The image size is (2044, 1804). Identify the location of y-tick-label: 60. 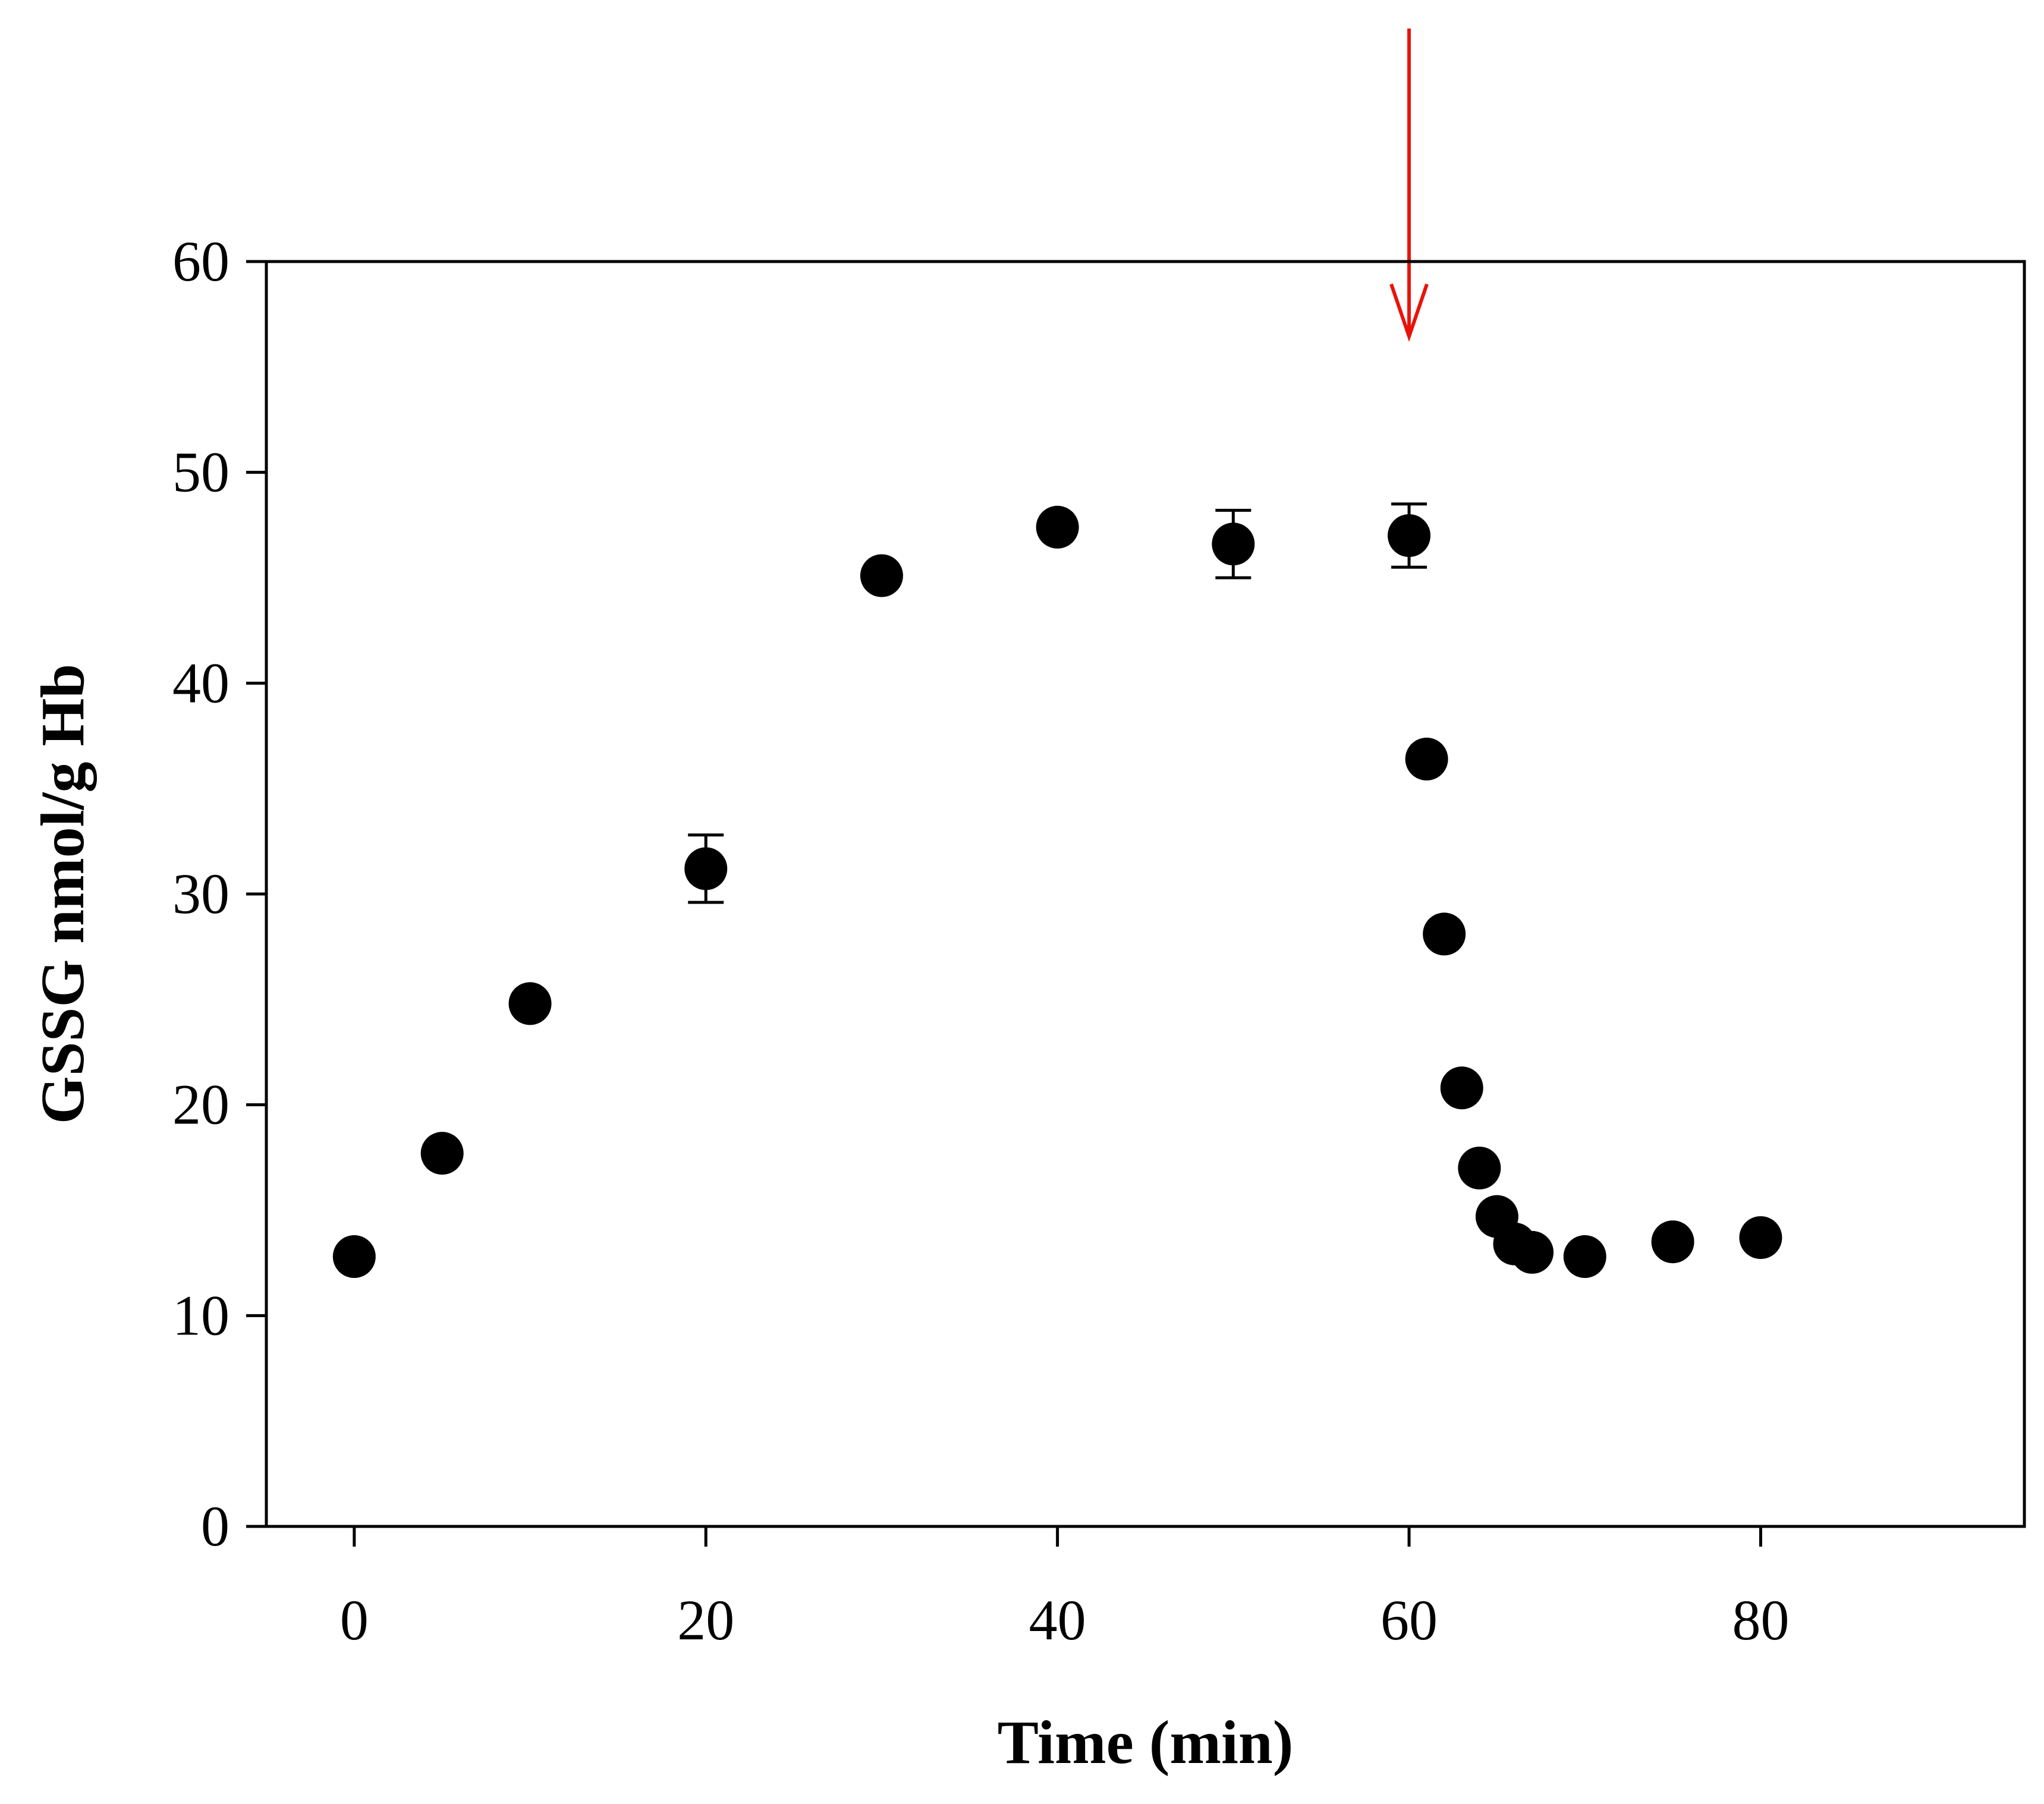
(200, 261).